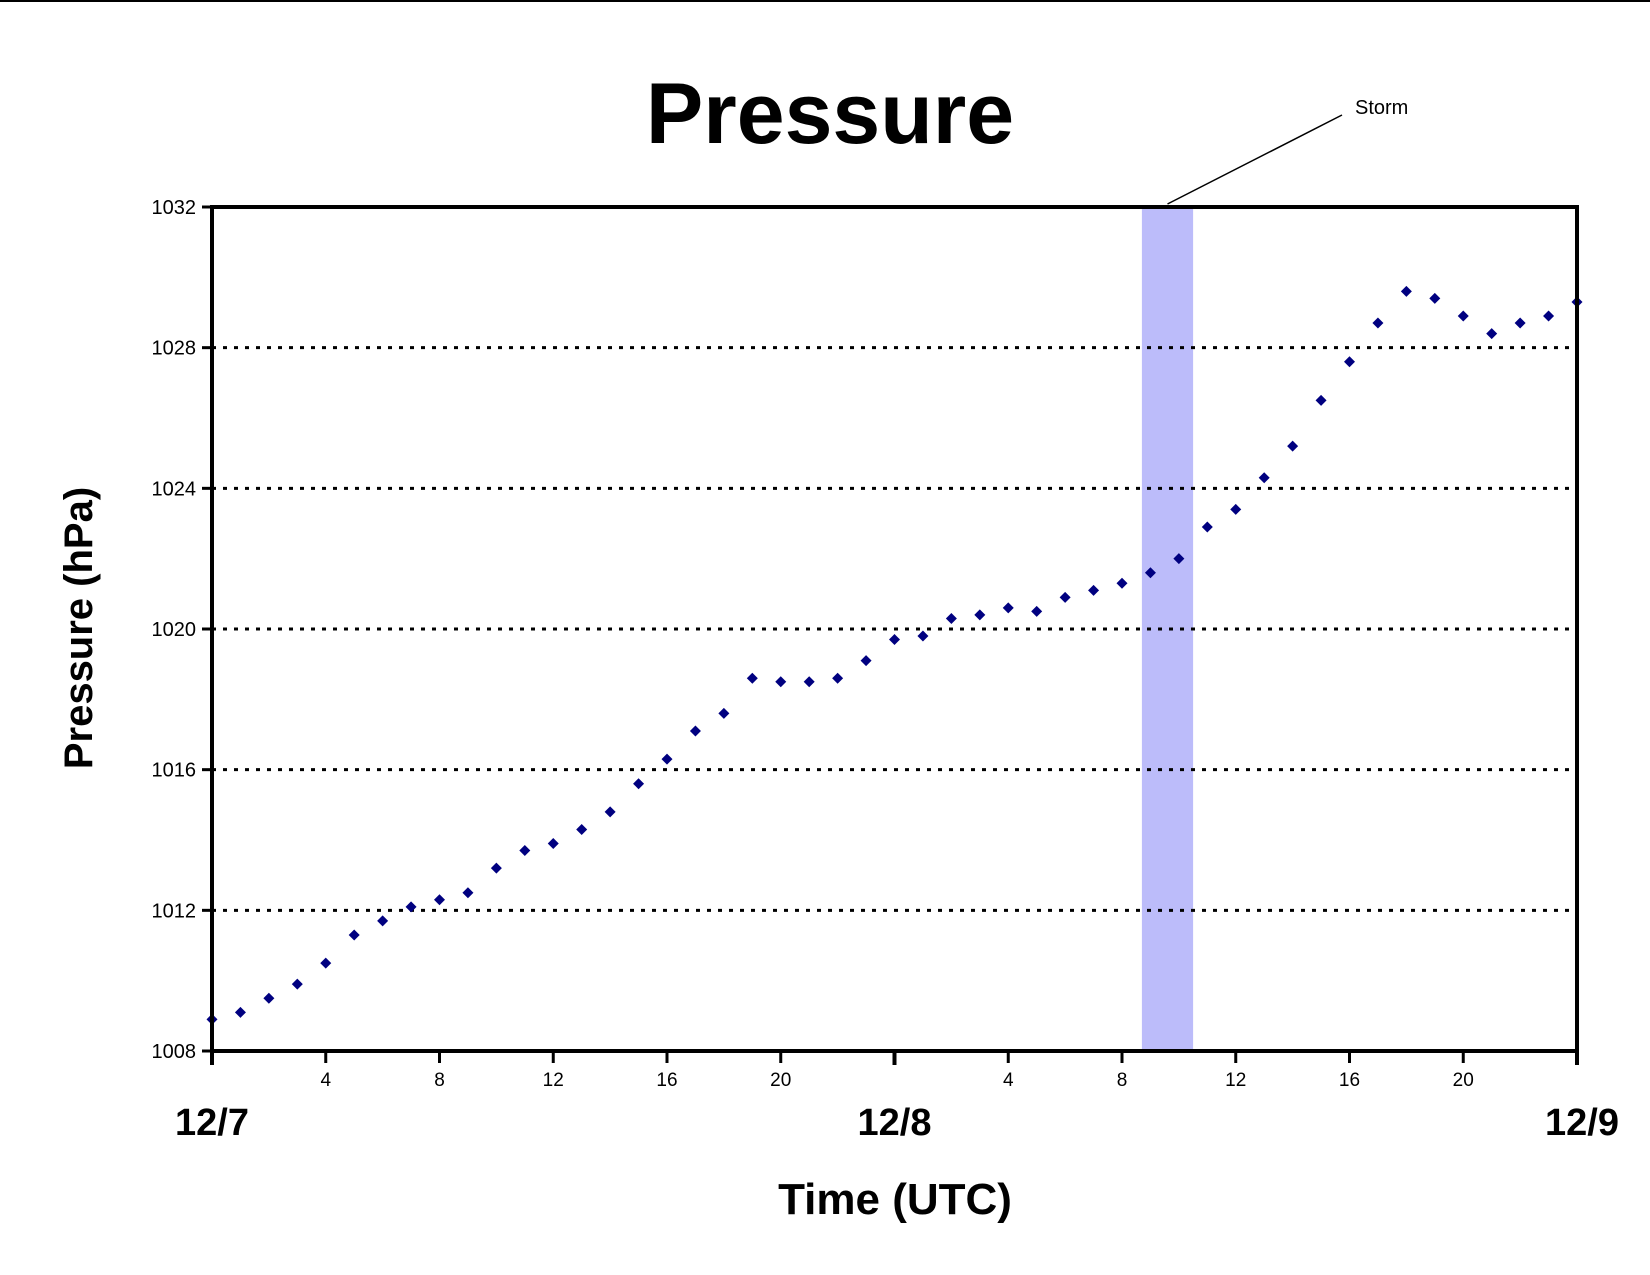  Describe the element at coordinates (79, 628) in the screenshot. I see `y-axis-label: Pressure (hPa)` at that location.